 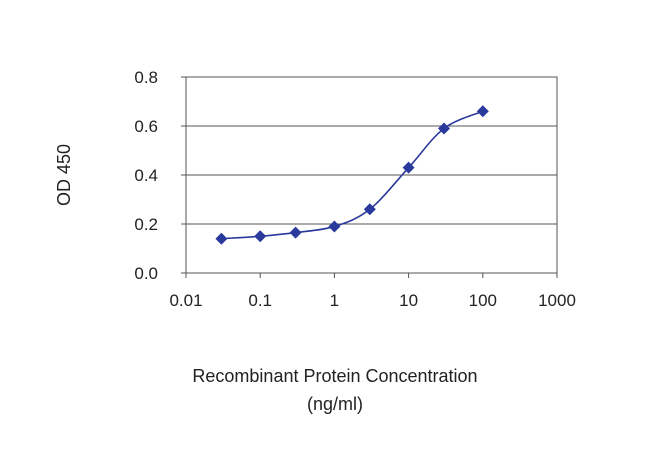 What do you see at coordinates (557, 300) in the screenshot?
I see `x-tick-label: 1000` at bounding box center [557, 300].